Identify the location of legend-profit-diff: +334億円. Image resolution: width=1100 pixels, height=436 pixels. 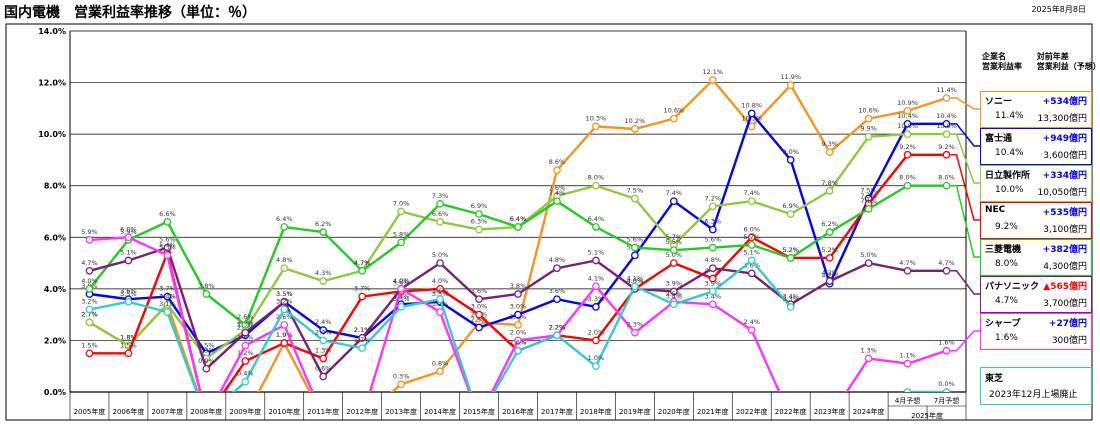
(1064, 176).